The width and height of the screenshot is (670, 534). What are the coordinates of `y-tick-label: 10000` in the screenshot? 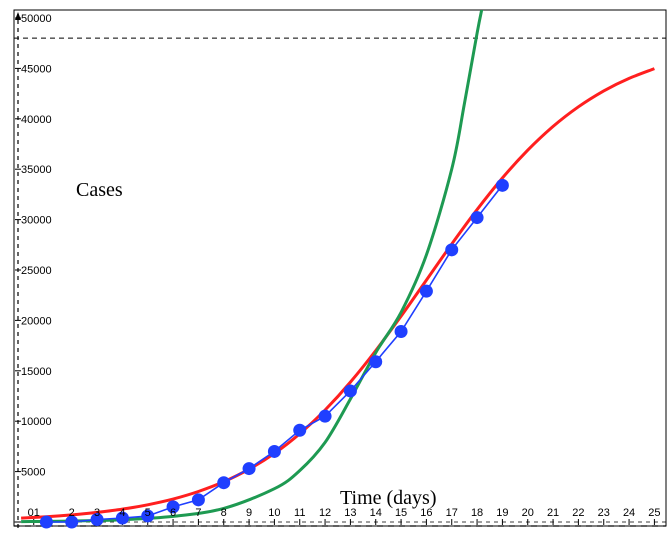 It's located at (36, 422).